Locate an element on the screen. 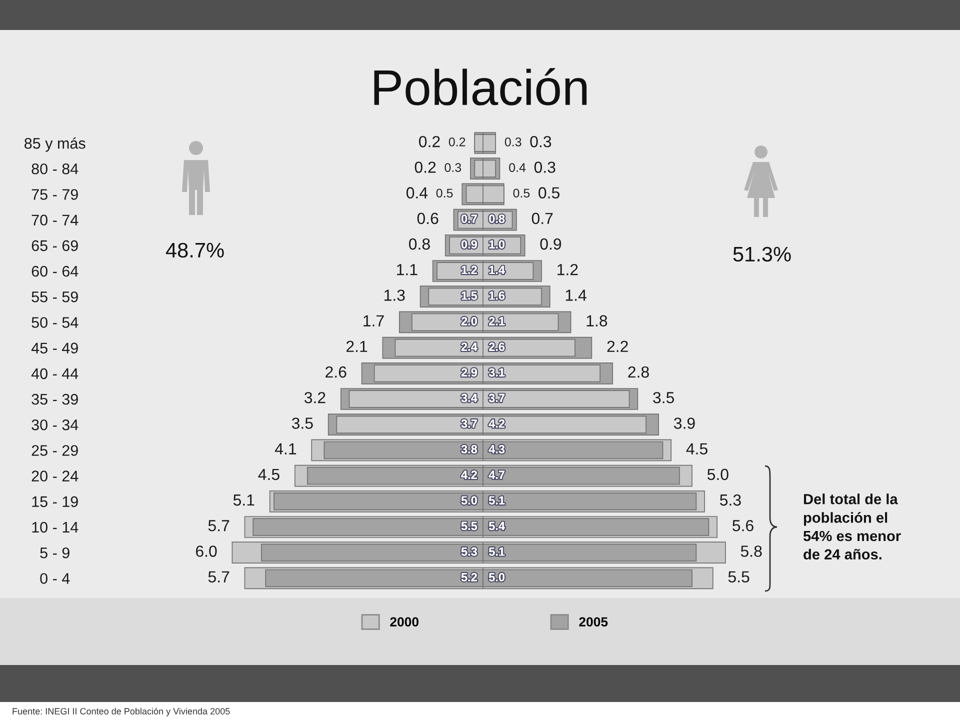 This screenshot has width=960, height=720. source-note: Fuente: INEGI II Conteo de Población y Vivienda 2005 is located at coordinates (121, 712).